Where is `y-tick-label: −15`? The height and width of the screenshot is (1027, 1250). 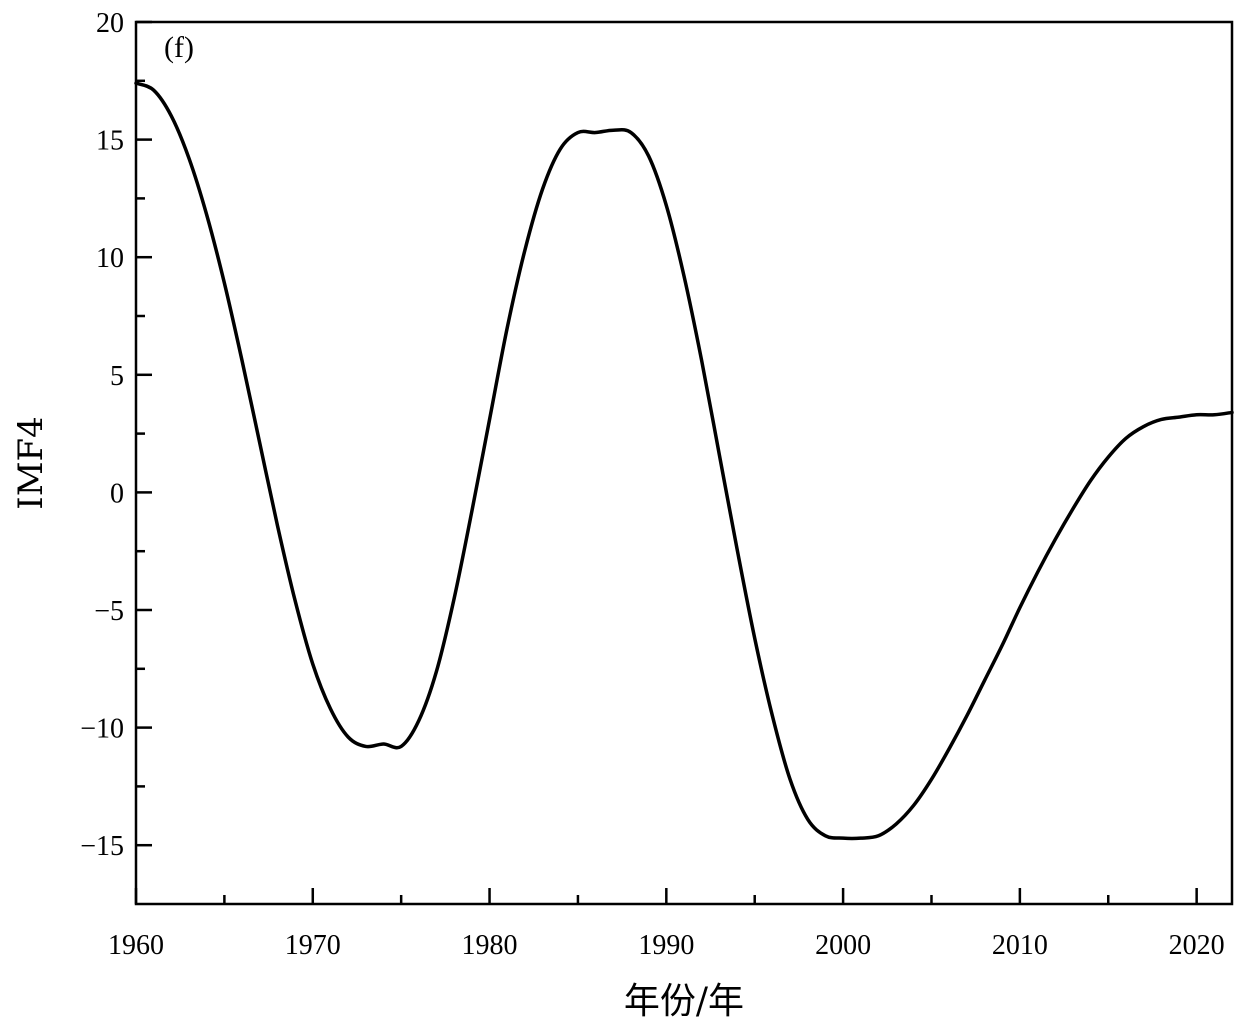 y-tick-label: −15 is located at coordinates (102, 846).